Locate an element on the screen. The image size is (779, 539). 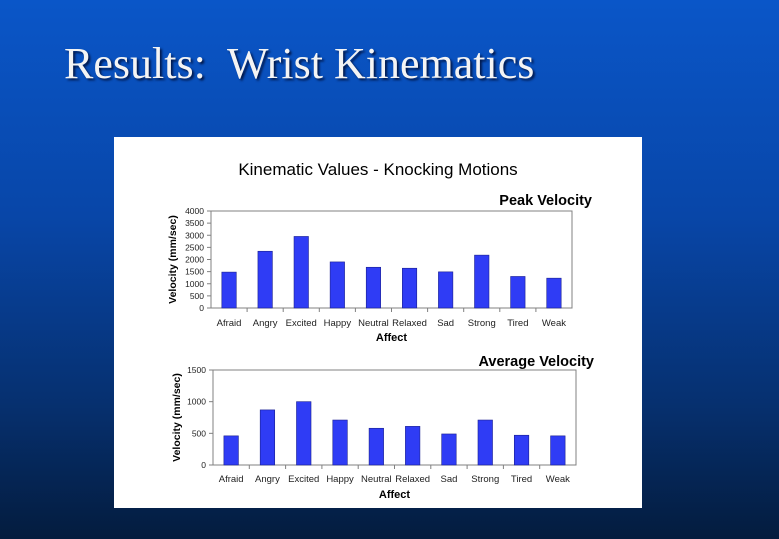
chart-title: Peak Velocity is located at coordinates (545, 201).